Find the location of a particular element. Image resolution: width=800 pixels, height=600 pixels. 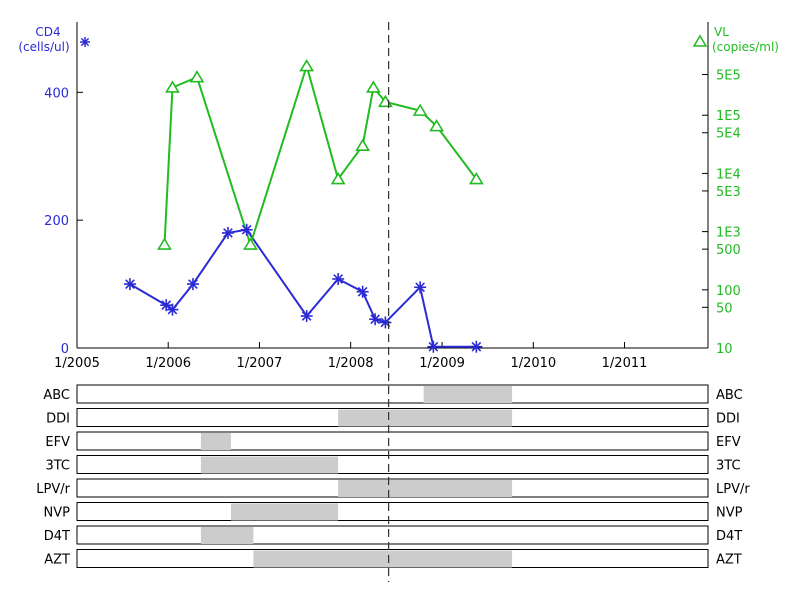

drug-row-efv: EFV EFV is located at coordinates (393, 441).